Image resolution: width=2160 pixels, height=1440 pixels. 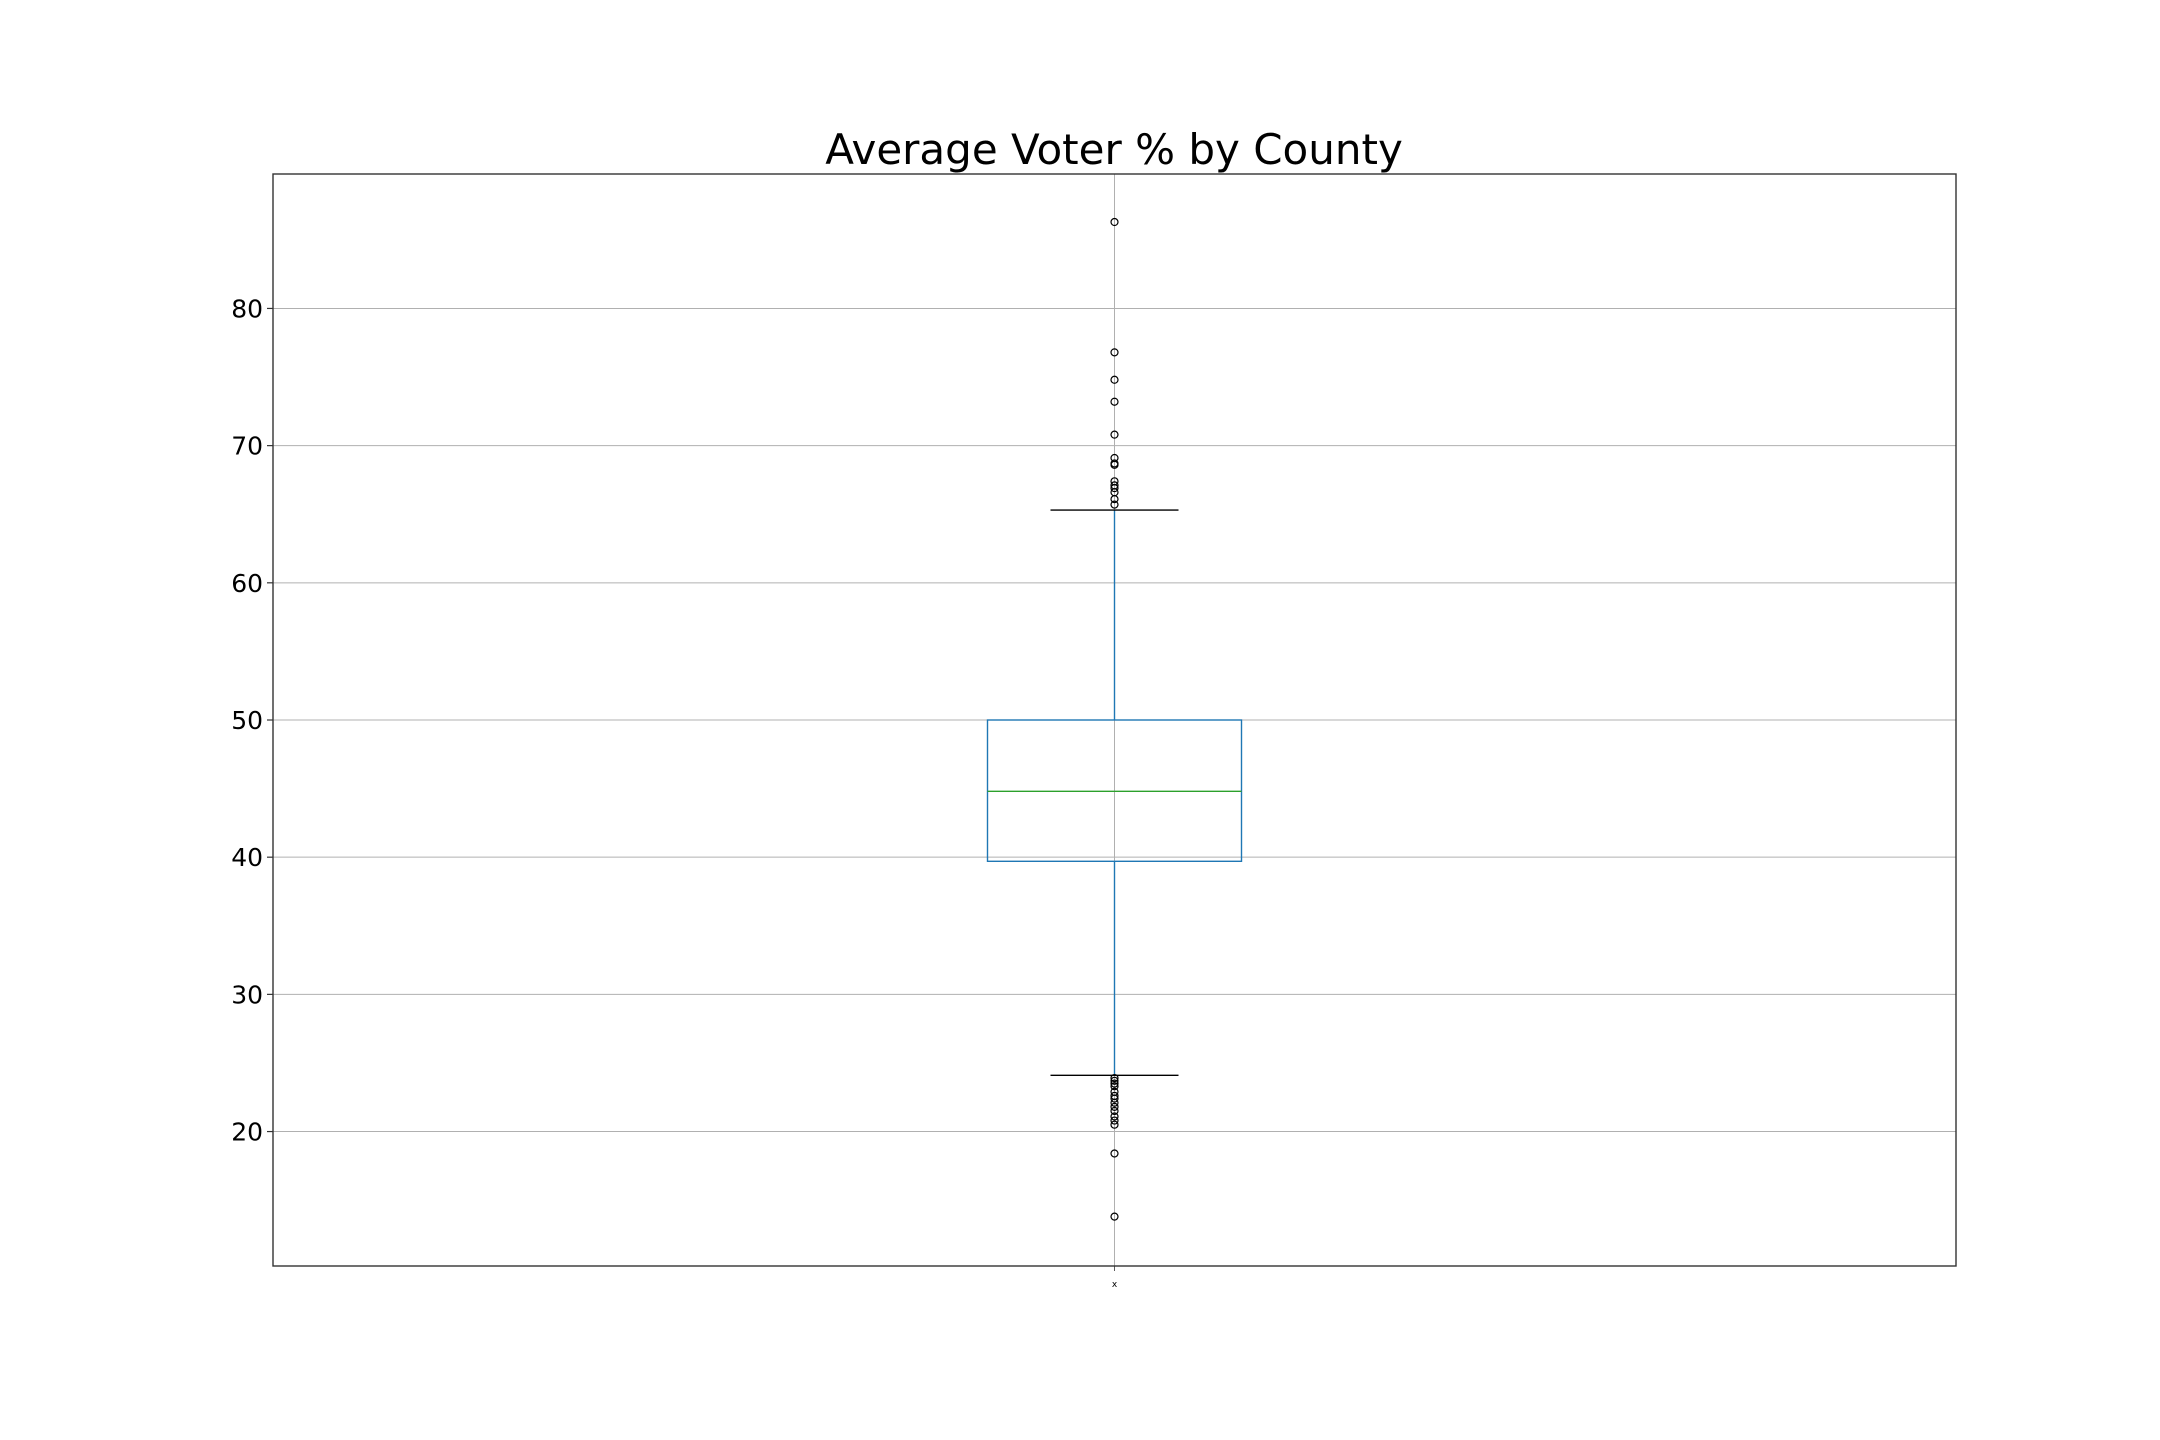 I want to click on y-tick-label: 50, so click(x=247, y=720).